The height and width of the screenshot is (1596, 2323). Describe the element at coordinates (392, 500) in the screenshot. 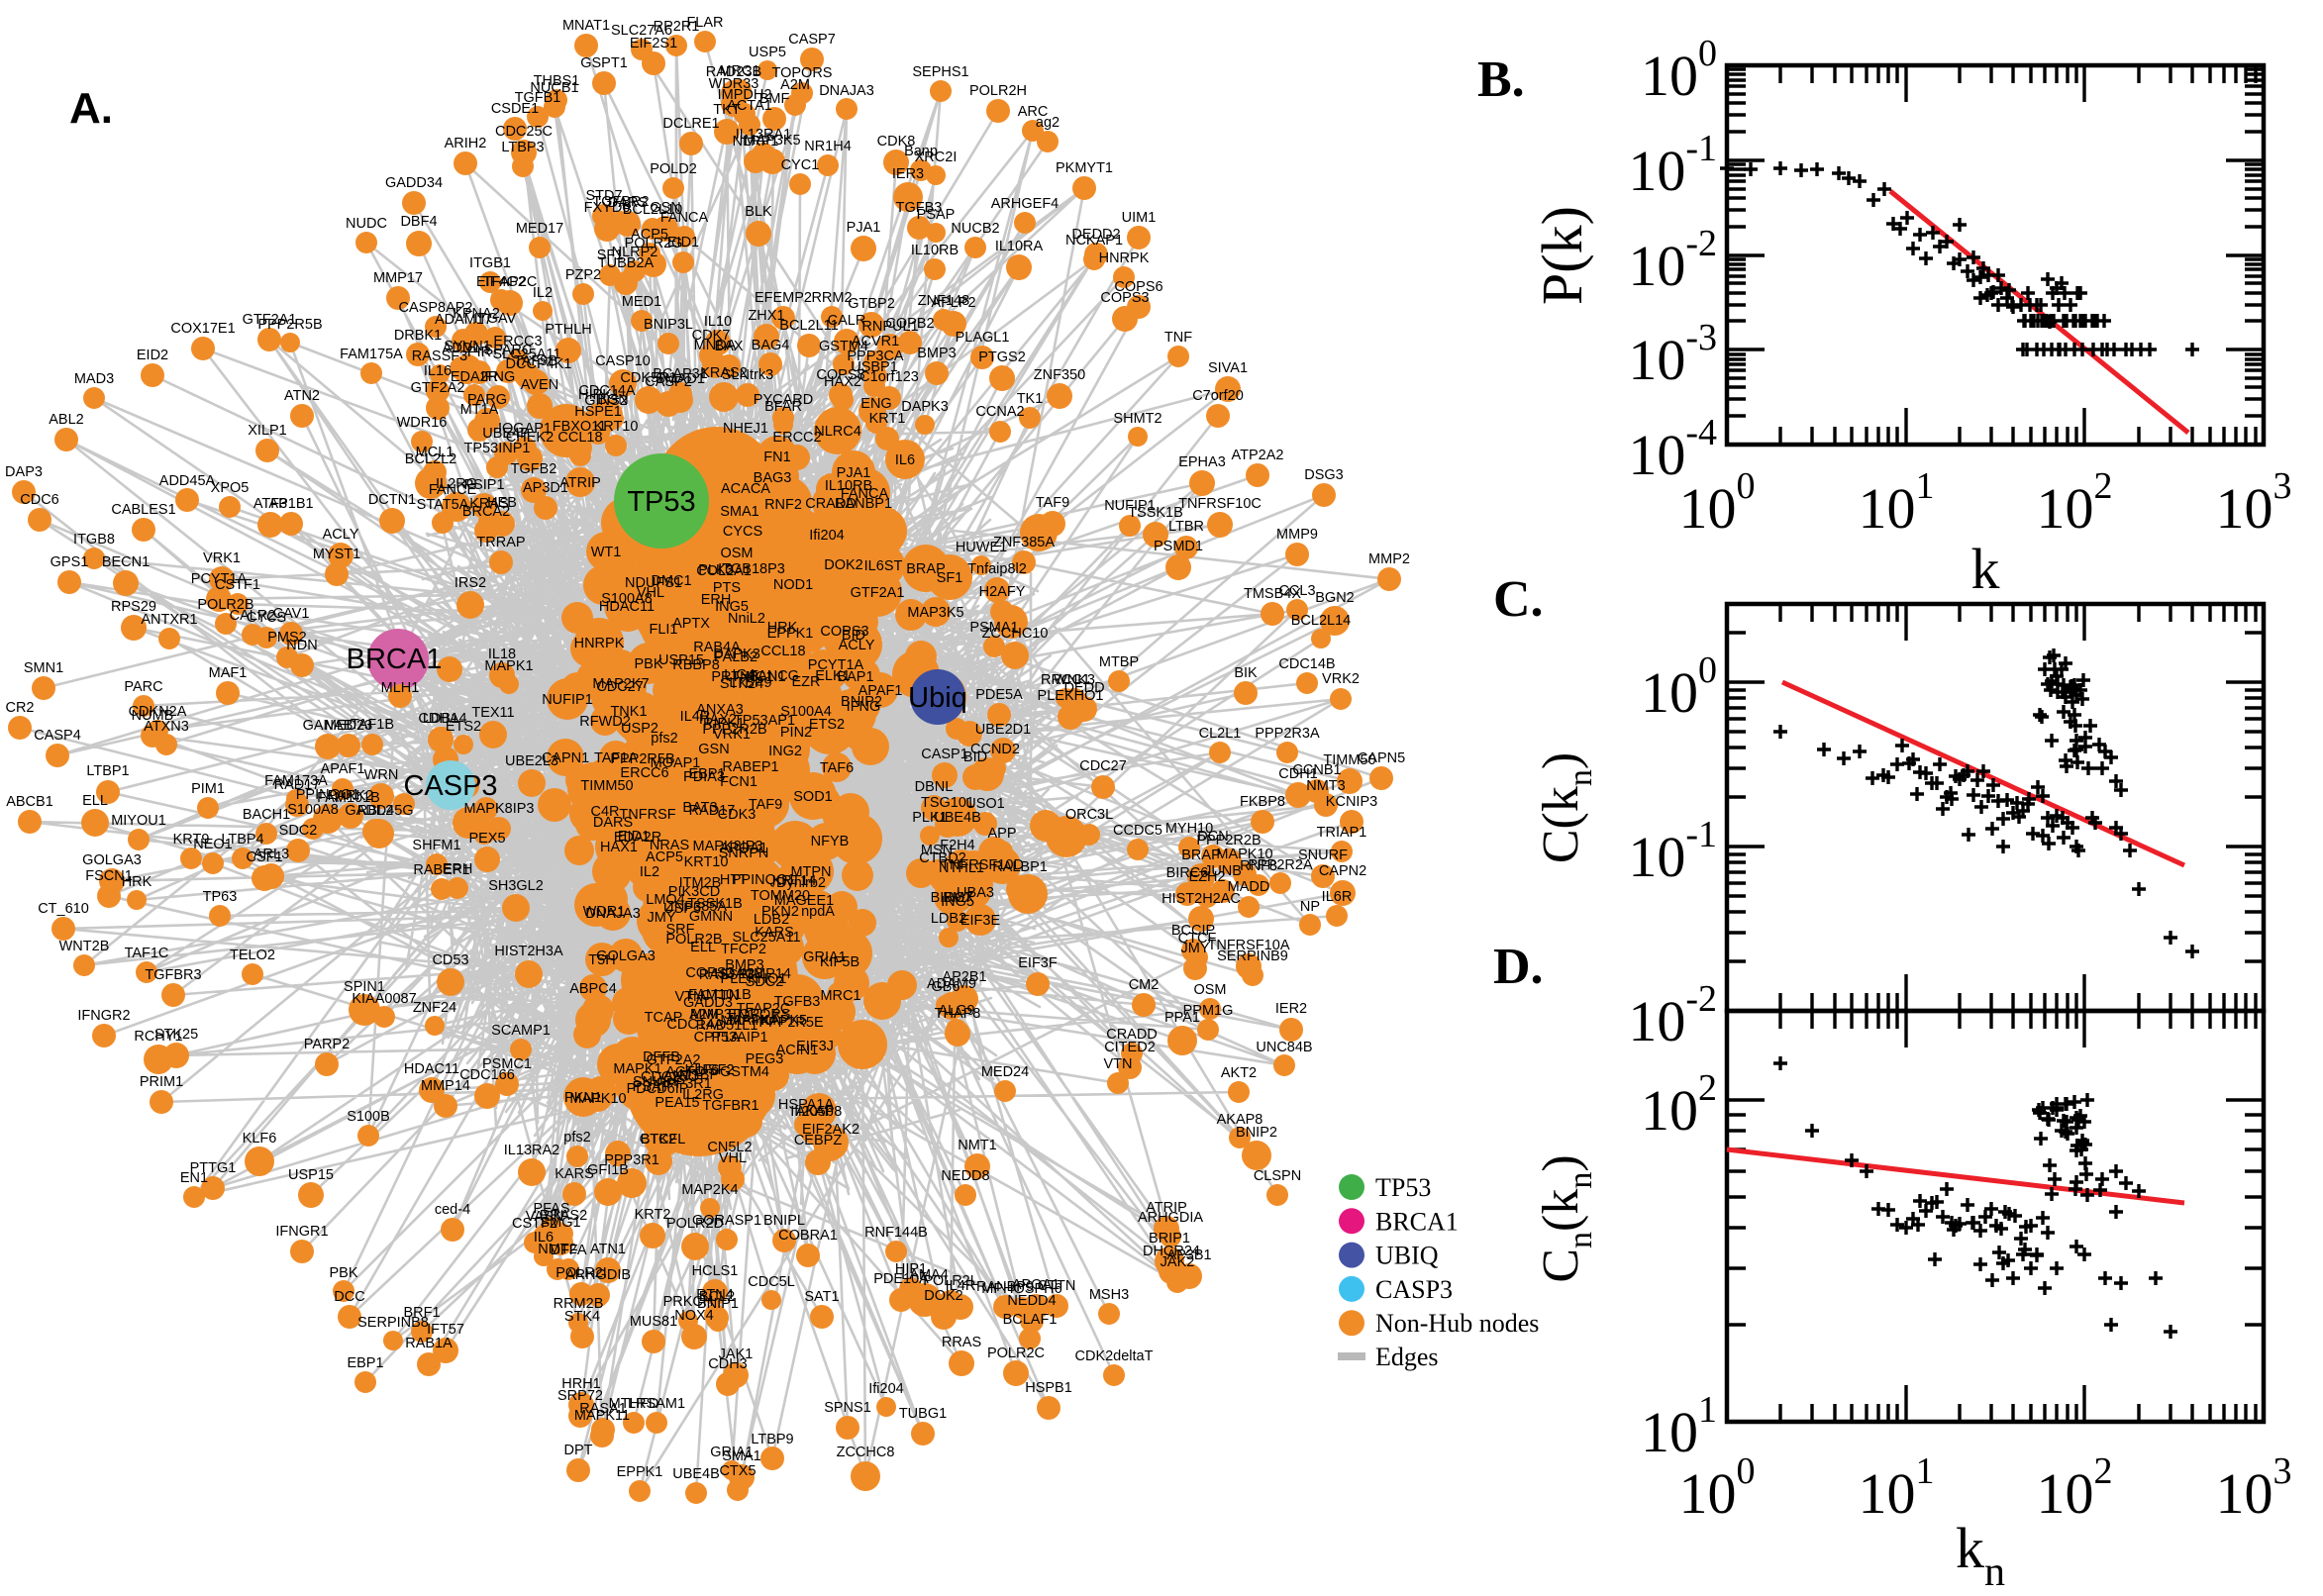

I see `svg-text: DCTN1` at that location.